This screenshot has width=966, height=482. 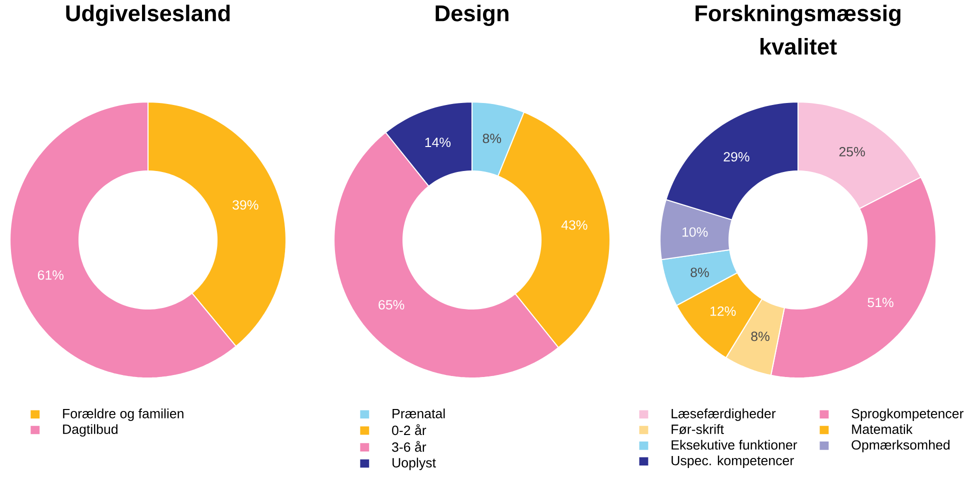 I want to click on legend-label: Læsefærdigheder, so click(x=724, y=414).